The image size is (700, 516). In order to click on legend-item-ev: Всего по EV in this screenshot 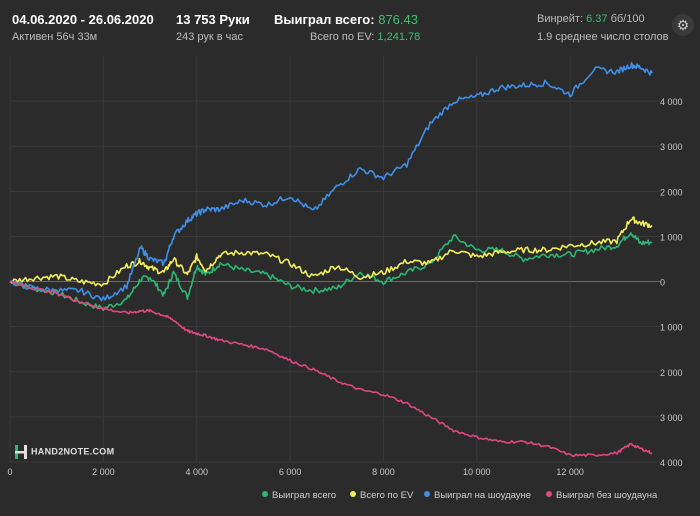, I will do `click(381, 495)`.